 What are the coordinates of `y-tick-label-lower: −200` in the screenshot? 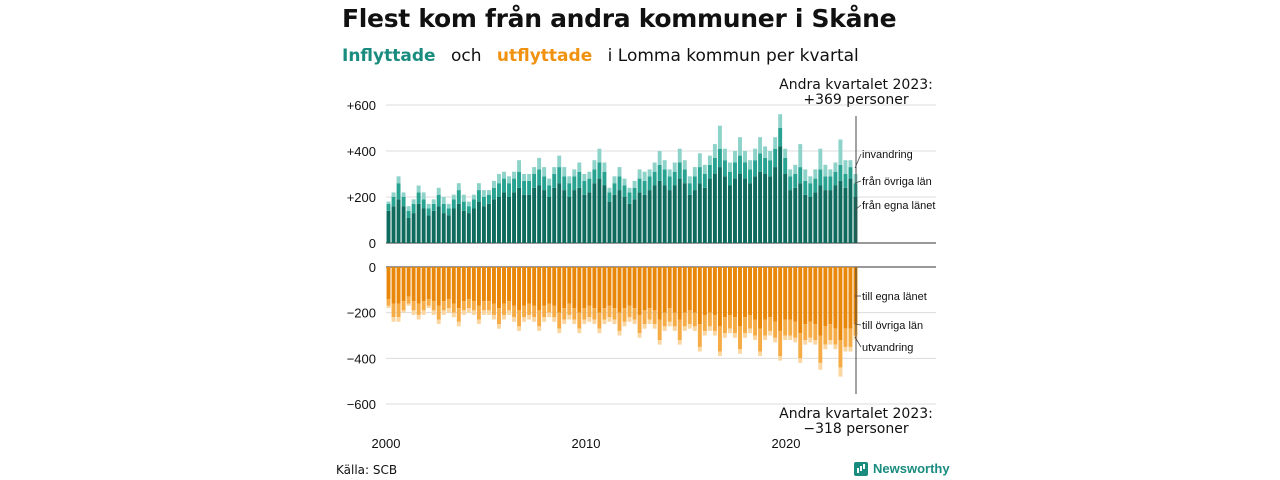 It's located at (361, 313).